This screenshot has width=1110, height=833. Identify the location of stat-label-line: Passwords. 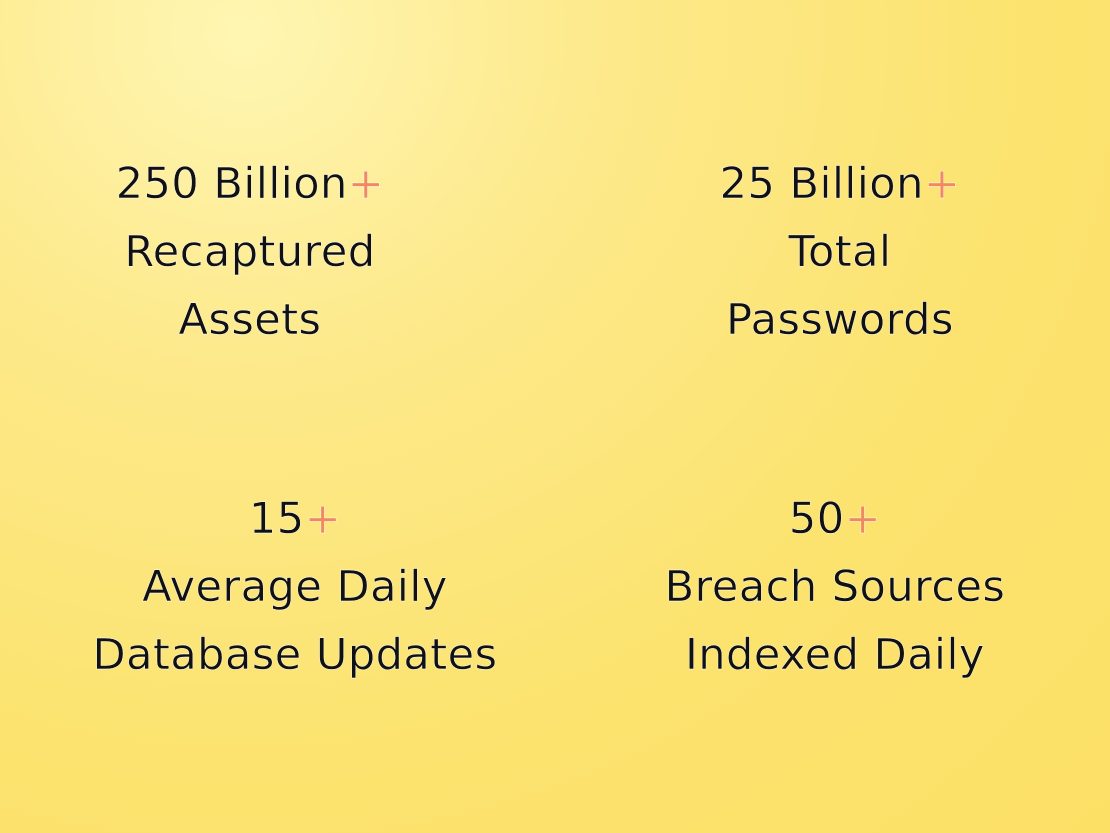
(840, 320).